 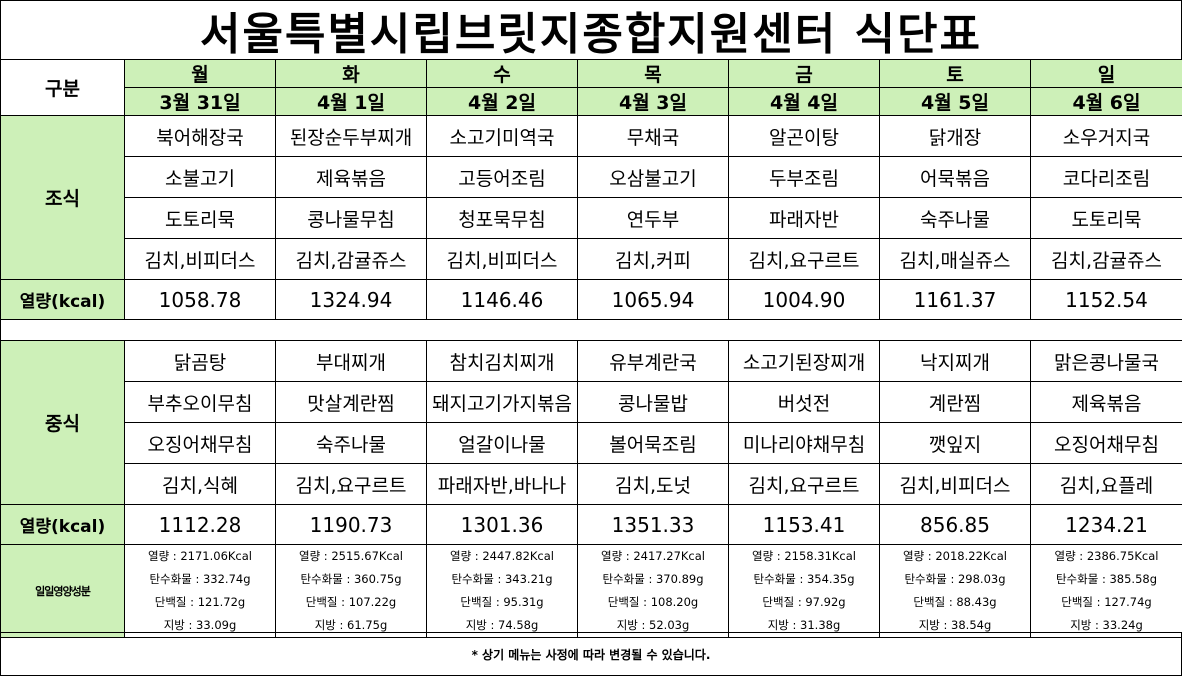 I want to click on lunch-menu-item: 계란찜, so click(x=955, y=402).